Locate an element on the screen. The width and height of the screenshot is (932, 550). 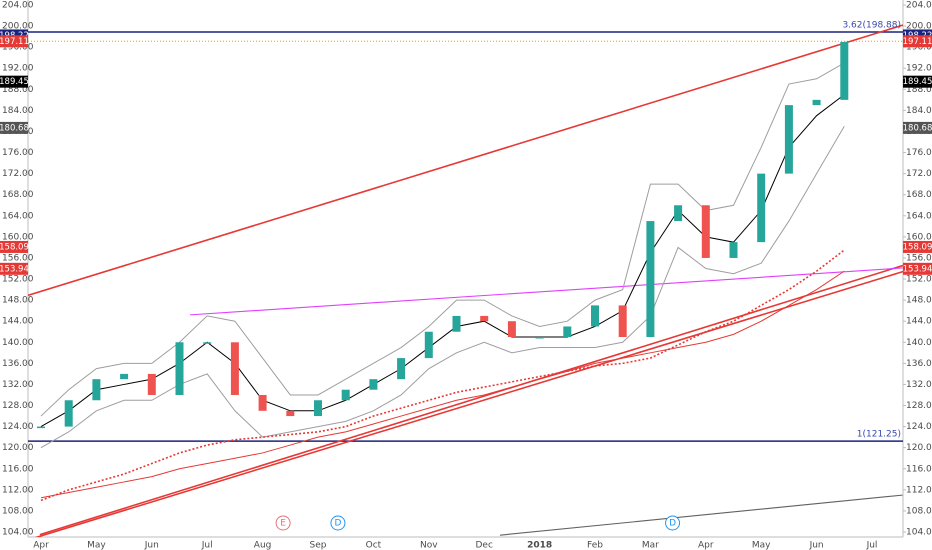
price-label: 180.68 is located at coordinates (917, 128).